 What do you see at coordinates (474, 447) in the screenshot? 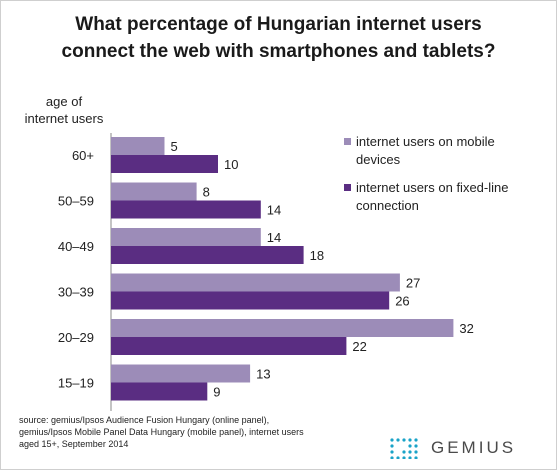
I see `gemius-logo-text: GEMIUS` at bounding box center [474, 447].